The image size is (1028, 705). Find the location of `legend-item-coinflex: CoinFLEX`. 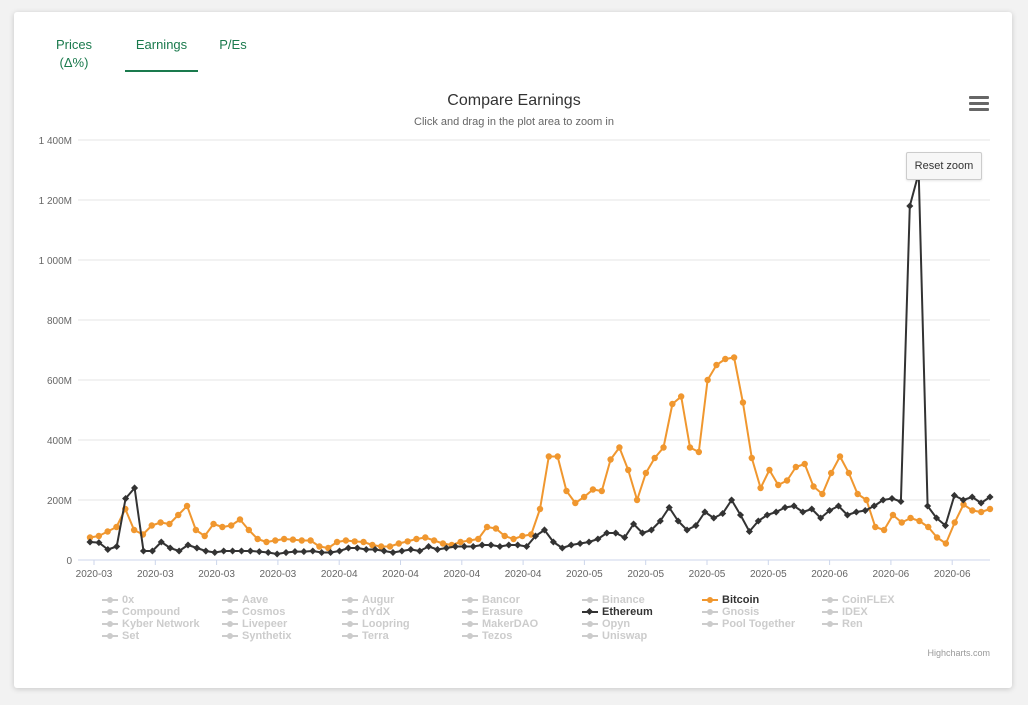

legend-item-coinflex: CoinFLEX is located at coordinates (858, 600).